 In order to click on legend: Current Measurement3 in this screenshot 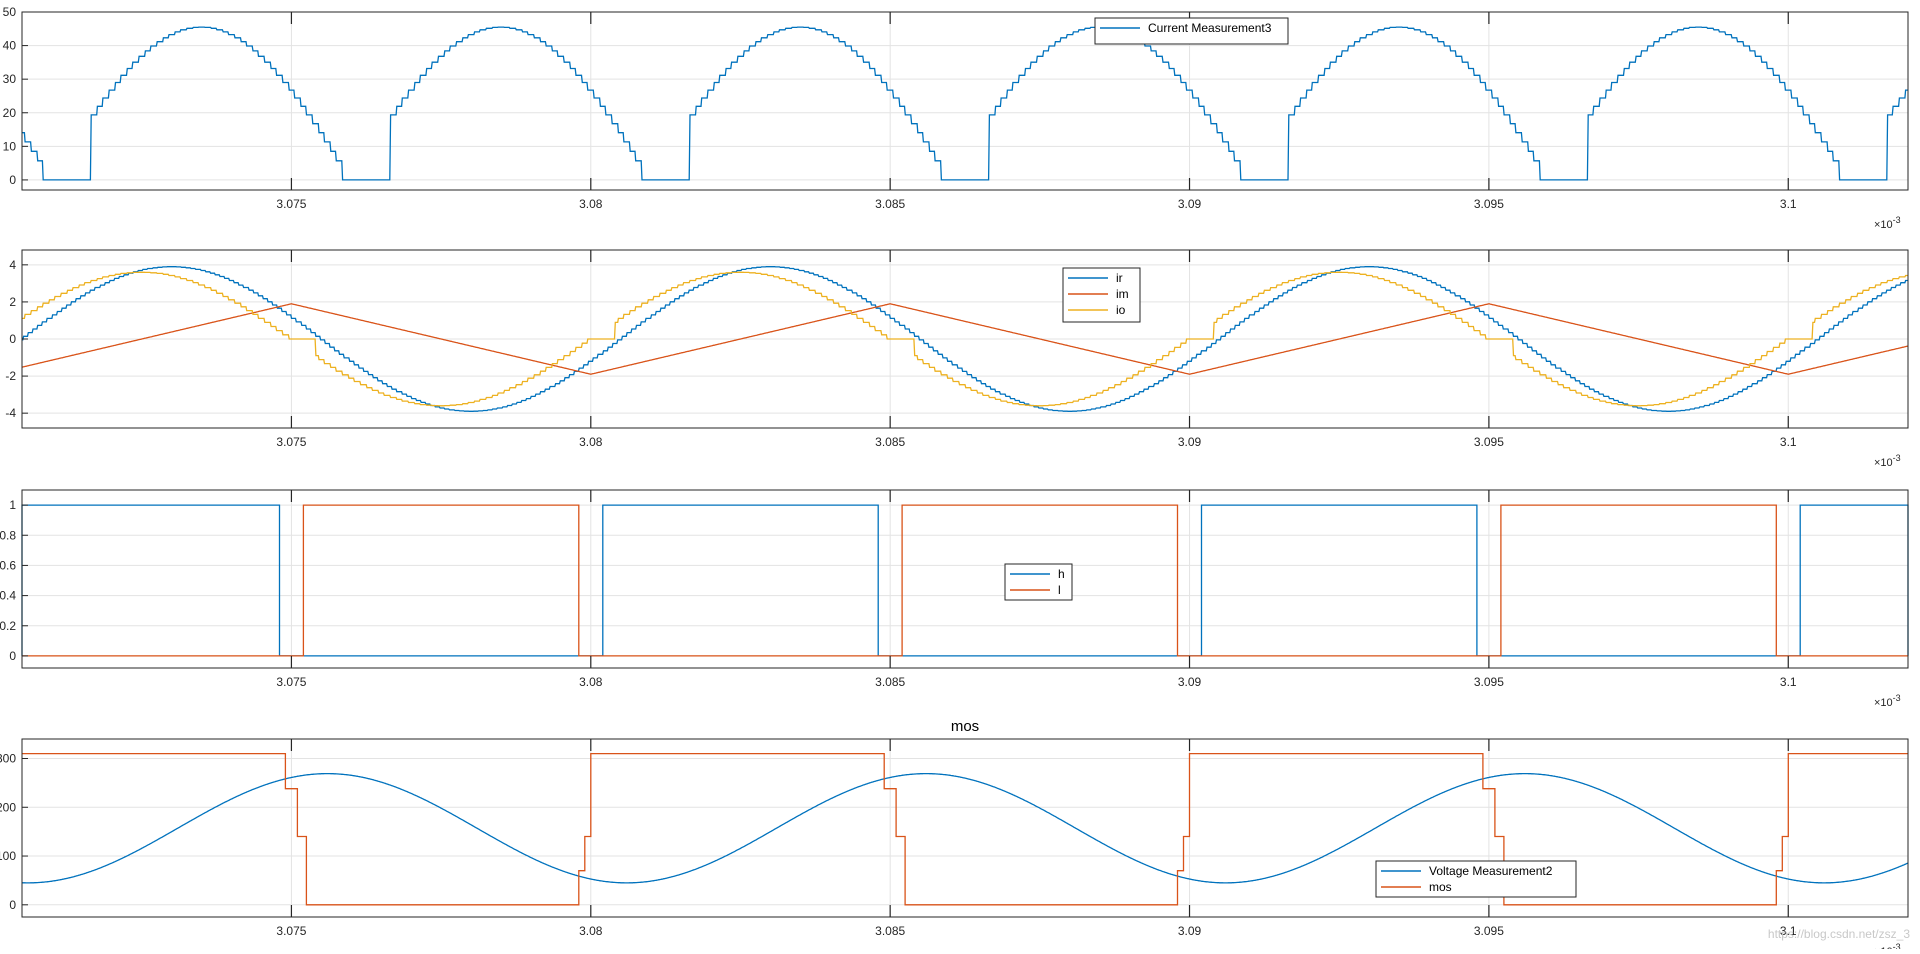, I will do `click(1191, 31)`.